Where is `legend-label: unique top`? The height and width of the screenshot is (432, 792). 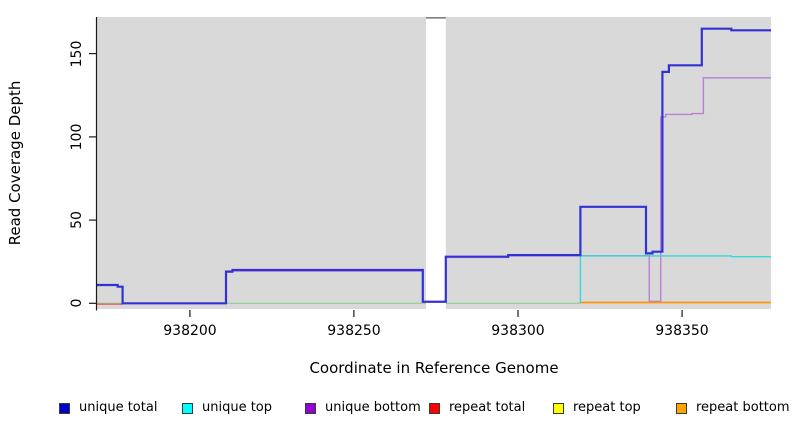
legend-label: unique top is located at coordinates (237, 407).